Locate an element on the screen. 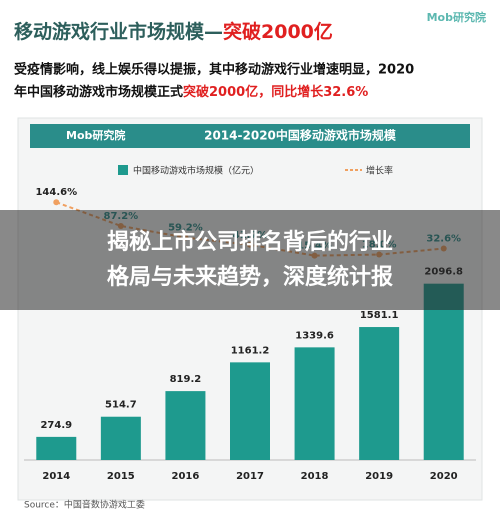 The height and width of the screenshot is (524, 500). bar-label: 274.9 is located at coordinates (56, 425).